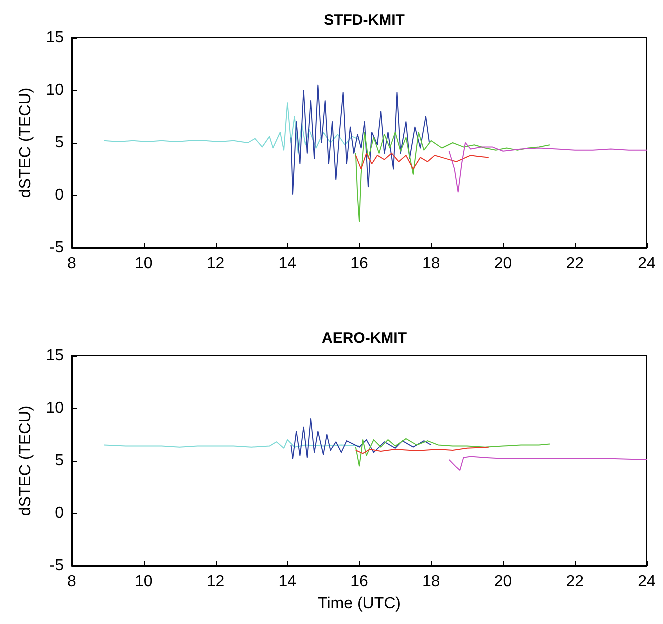 The image size is (663, 624). Describe the element at coordinates (359, 604) in the screenshot. I see `x-axis-title: Time (UTC)` at that location.